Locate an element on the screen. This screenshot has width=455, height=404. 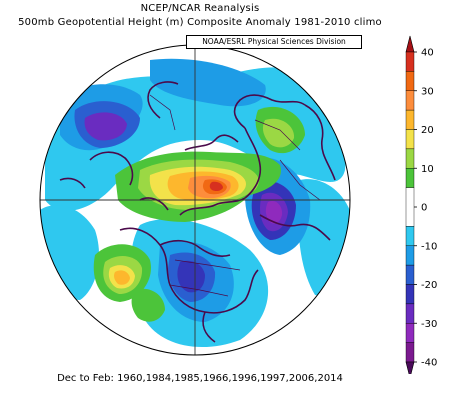
colorbar: 40 30 20 10 0 -10 -20 -30 -40 is located at coordinates (421, 204).